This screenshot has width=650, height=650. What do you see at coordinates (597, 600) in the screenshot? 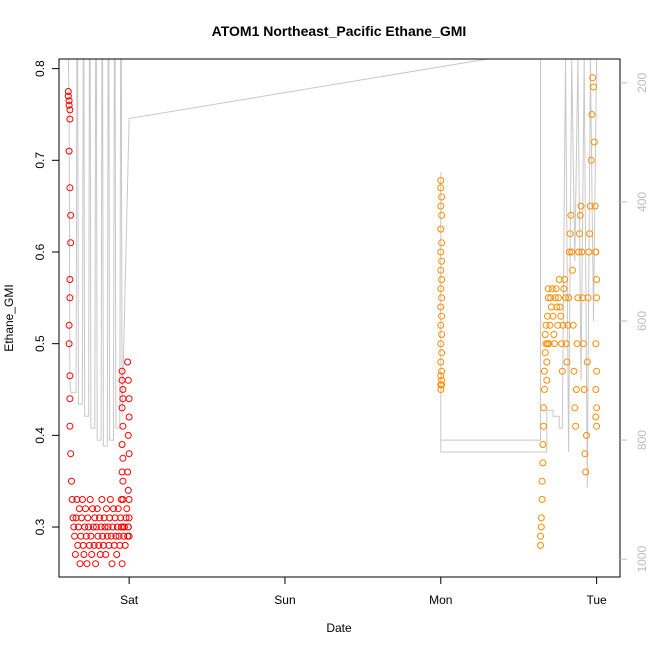
I see `x-tick-label: Tue` at bounding box center [597, 600].